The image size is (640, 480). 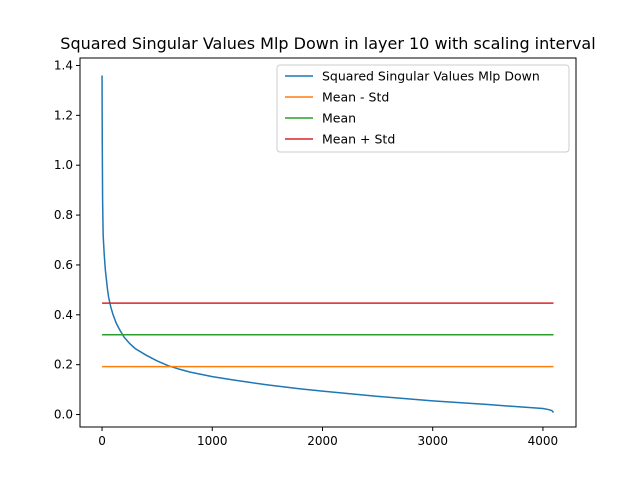 What do you see at coordinates (431, 76) in the screenshot?
I see `legend-label-0: Squared Singular Values Mlp Down` at bounding box center [431, 76].